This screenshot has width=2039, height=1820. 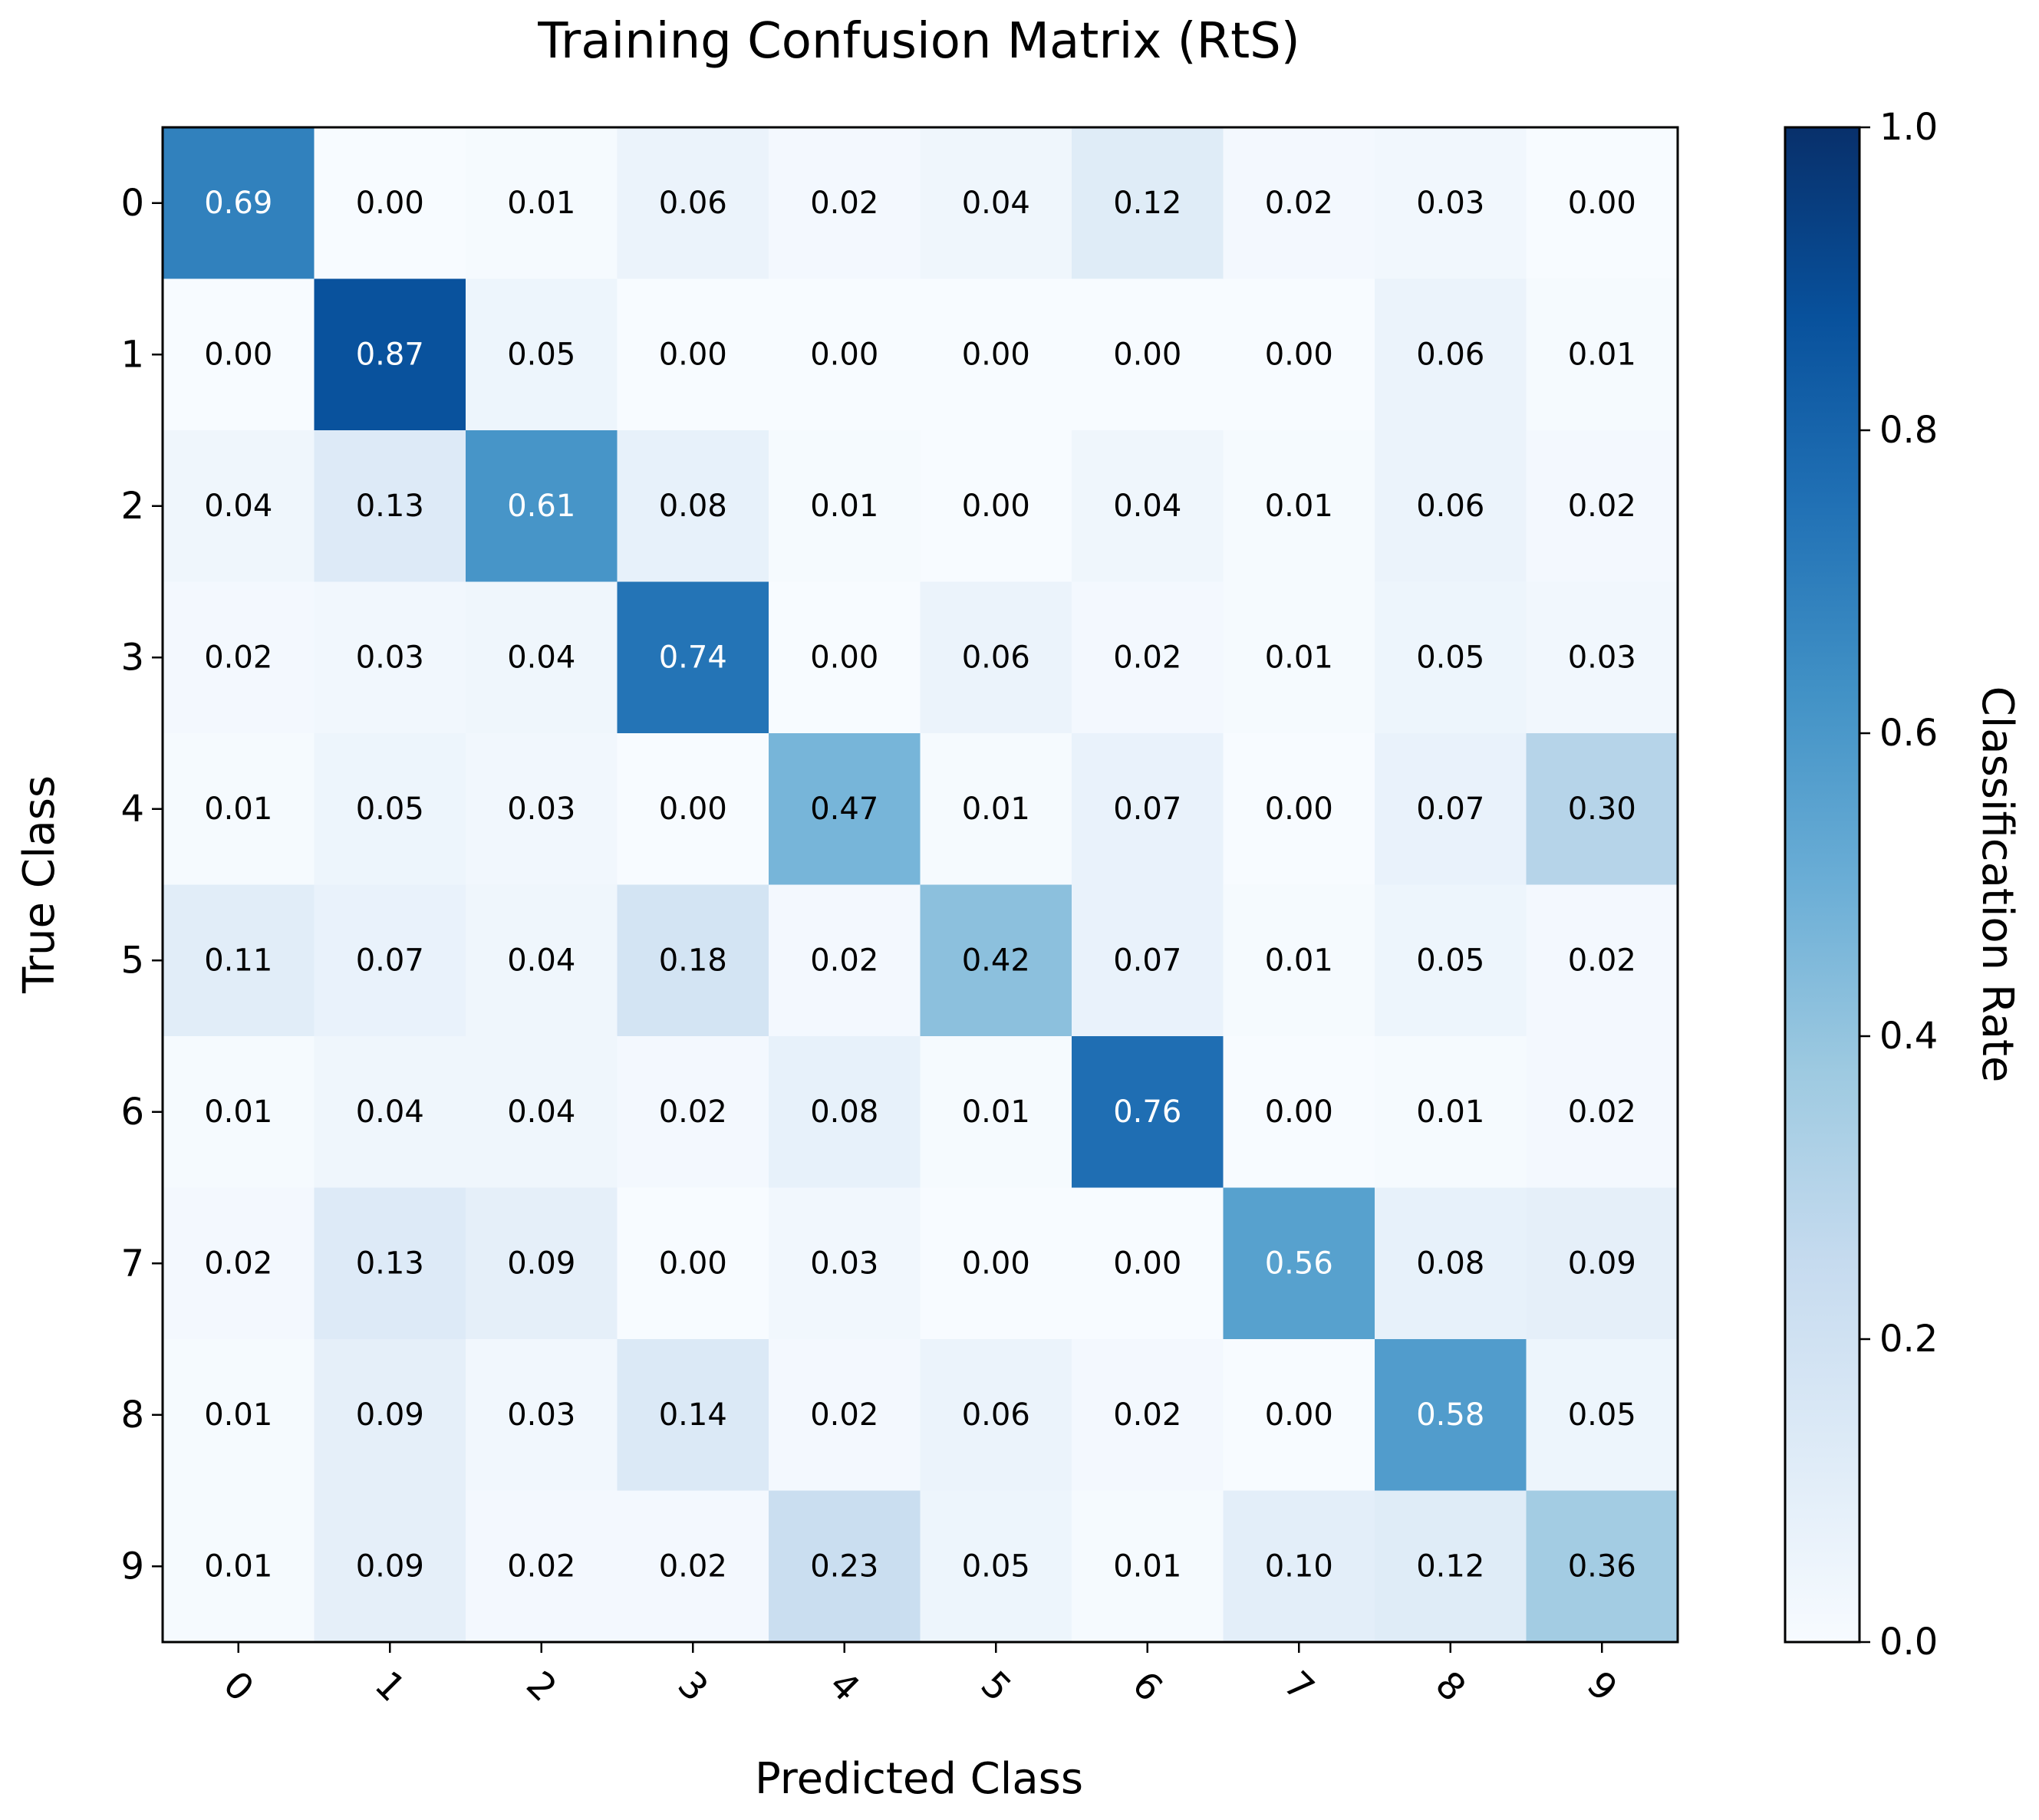 I want to click on colorbar-tick-label: 1.0, so click(x=1908, y=127).